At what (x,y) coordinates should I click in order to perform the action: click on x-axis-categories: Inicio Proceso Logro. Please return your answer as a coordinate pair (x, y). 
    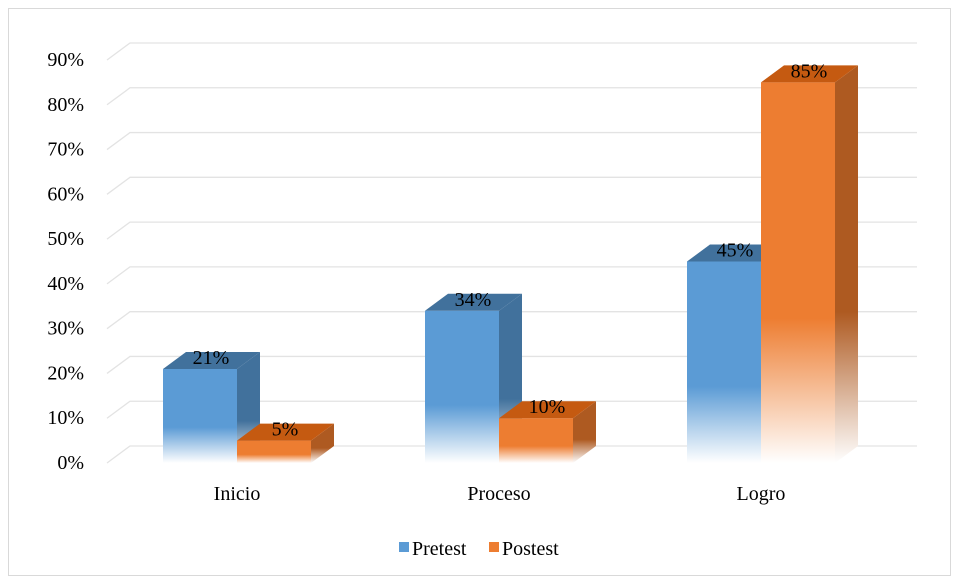
    Looking at the image, I should click on (500, 494).